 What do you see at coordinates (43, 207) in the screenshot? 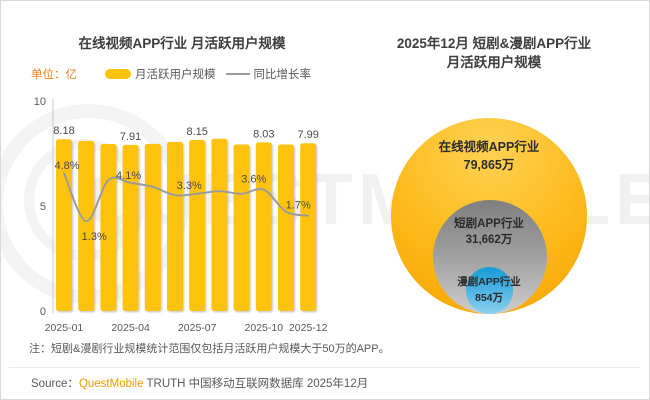
I see `svg-text: 5` at bounding box center [43, 207].